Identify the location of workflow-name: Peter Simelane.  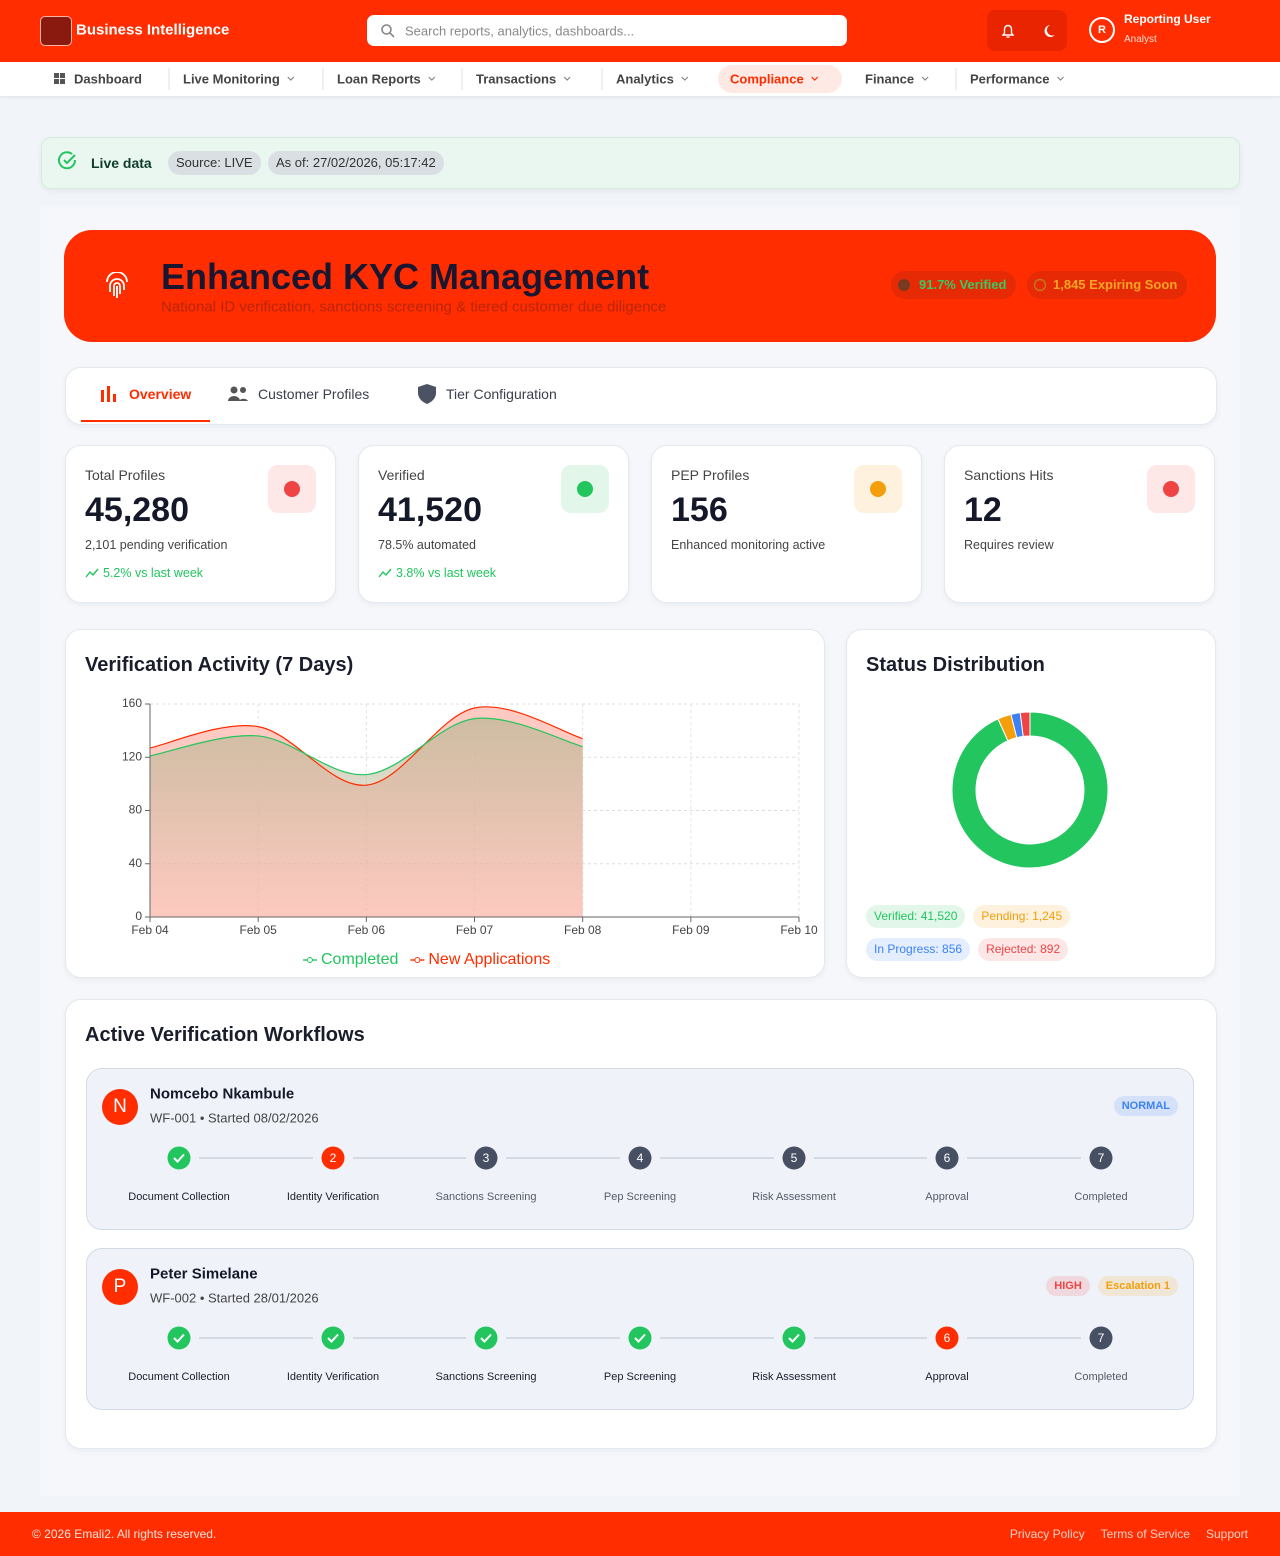
(204, 1274).